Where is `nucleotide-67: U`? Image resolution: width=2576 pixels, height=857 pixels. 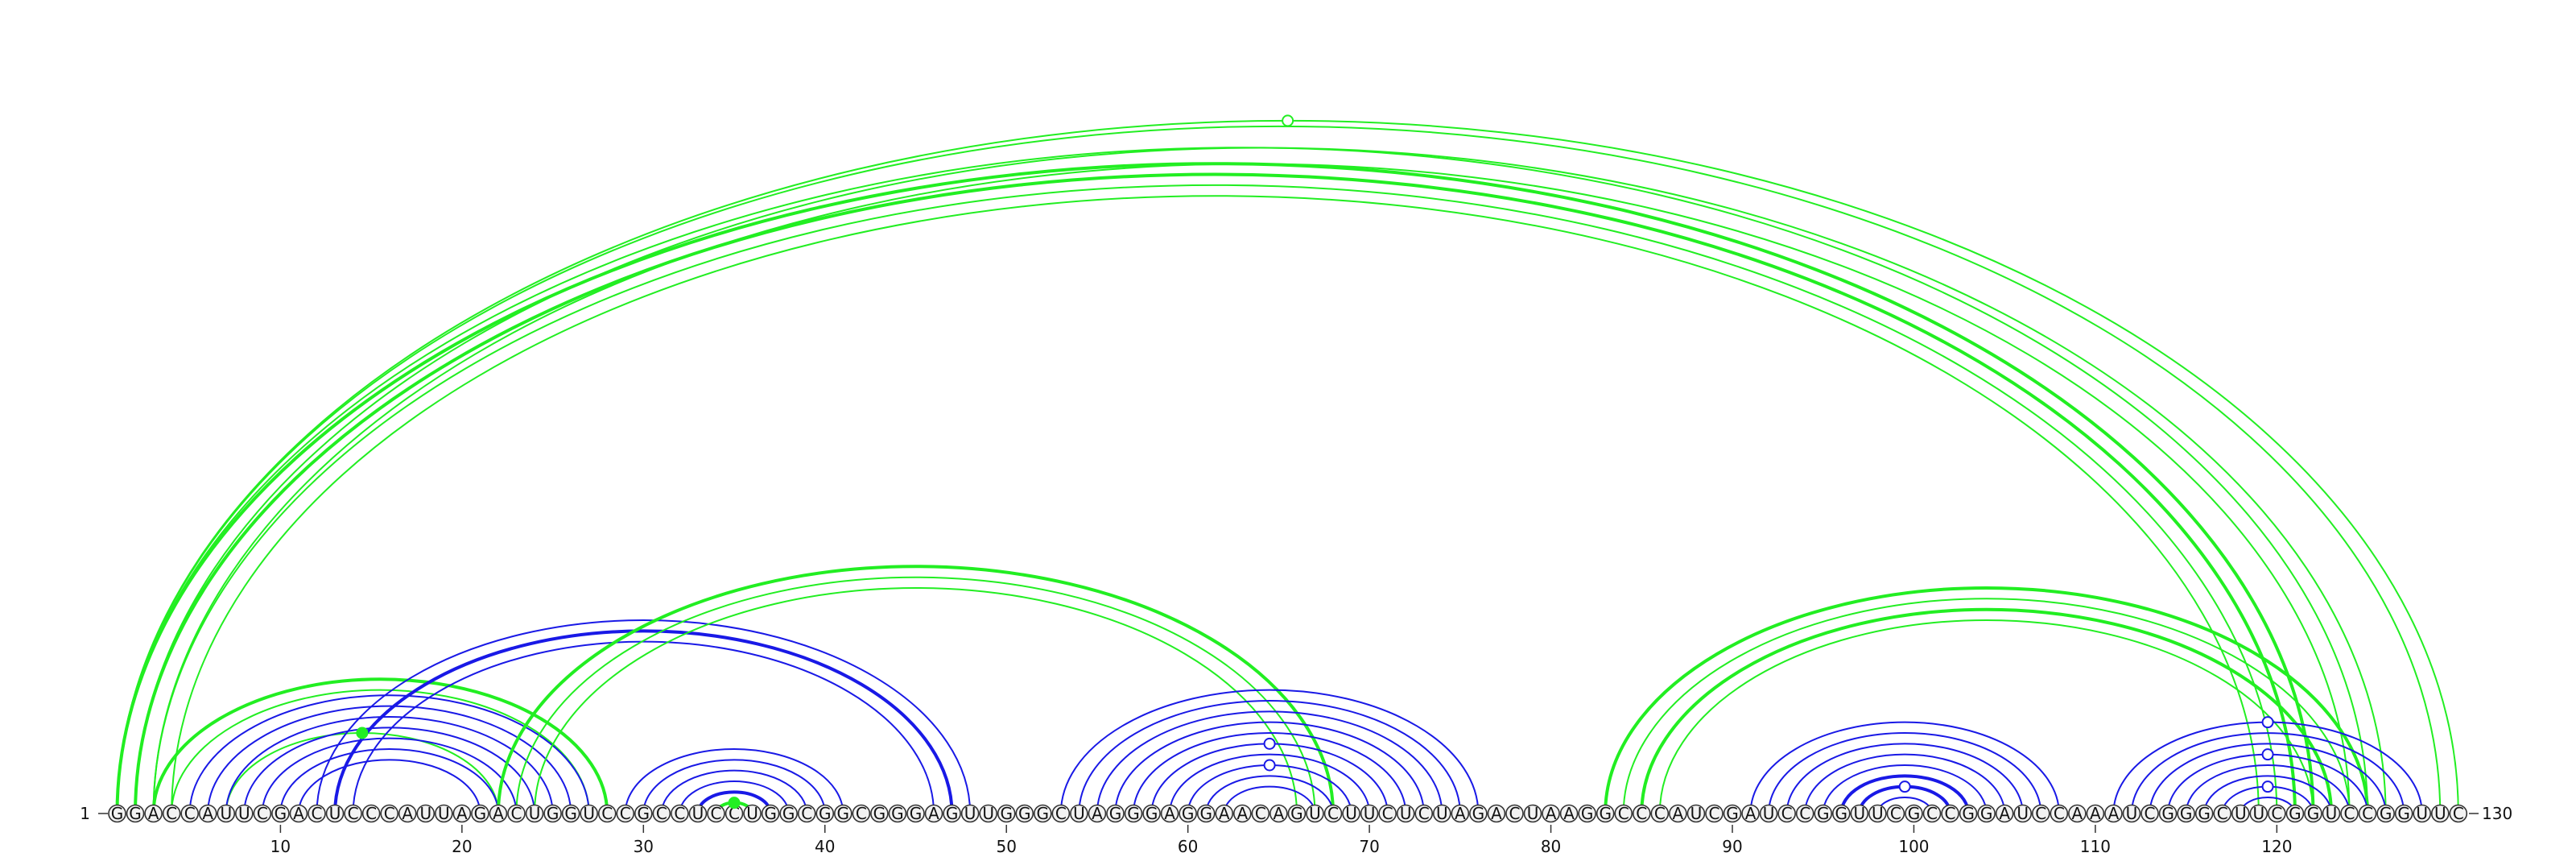
nucleotide-67: U is located at coordinates (1315, 813).